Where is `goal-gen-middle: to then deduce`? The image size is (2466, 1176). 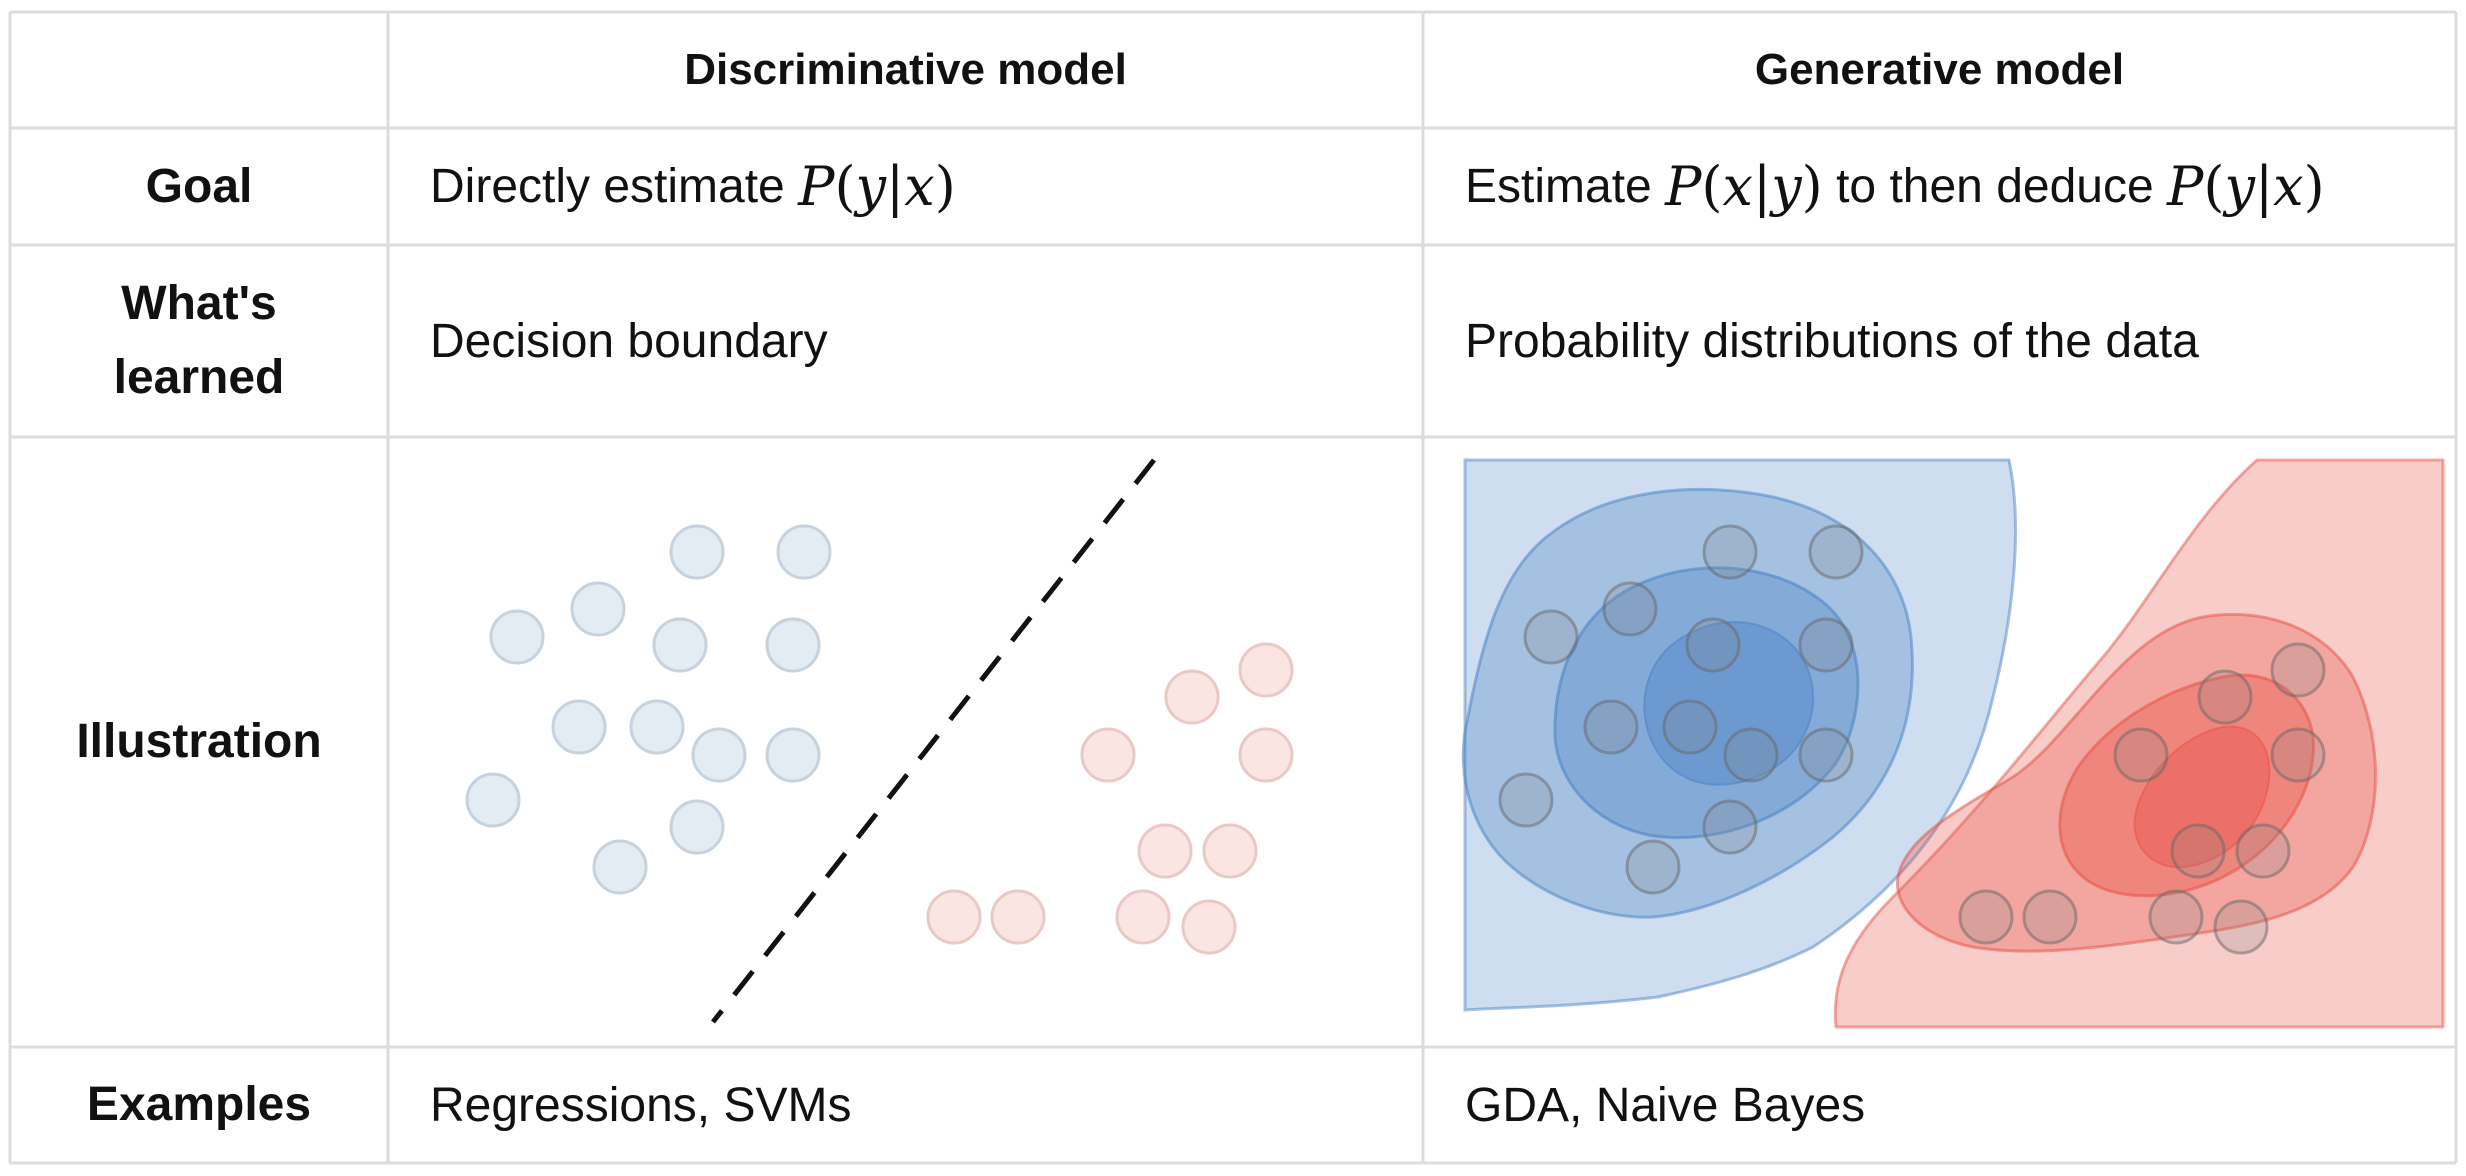 goal-gen-middle: to then deduce is located at coordinates (1995, 186).